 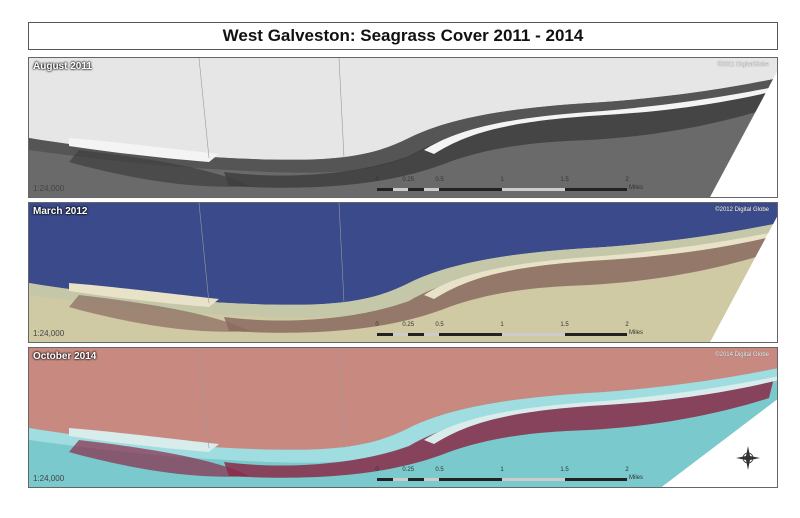 What do you see at coordinates (62, 66) in the screenshot?
I see `panel-date-label: August 2011` at bounding box center [62, 66].